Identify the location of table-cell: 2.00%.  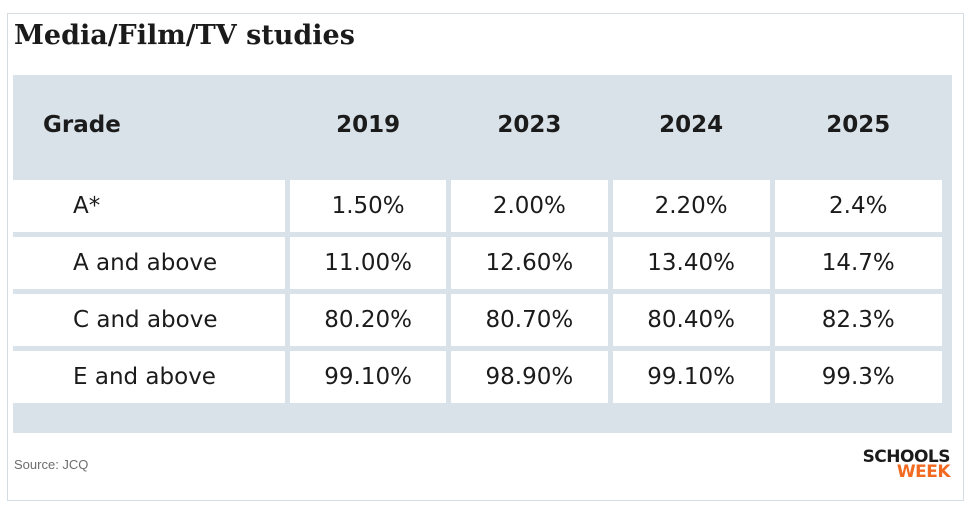
(529, 206).